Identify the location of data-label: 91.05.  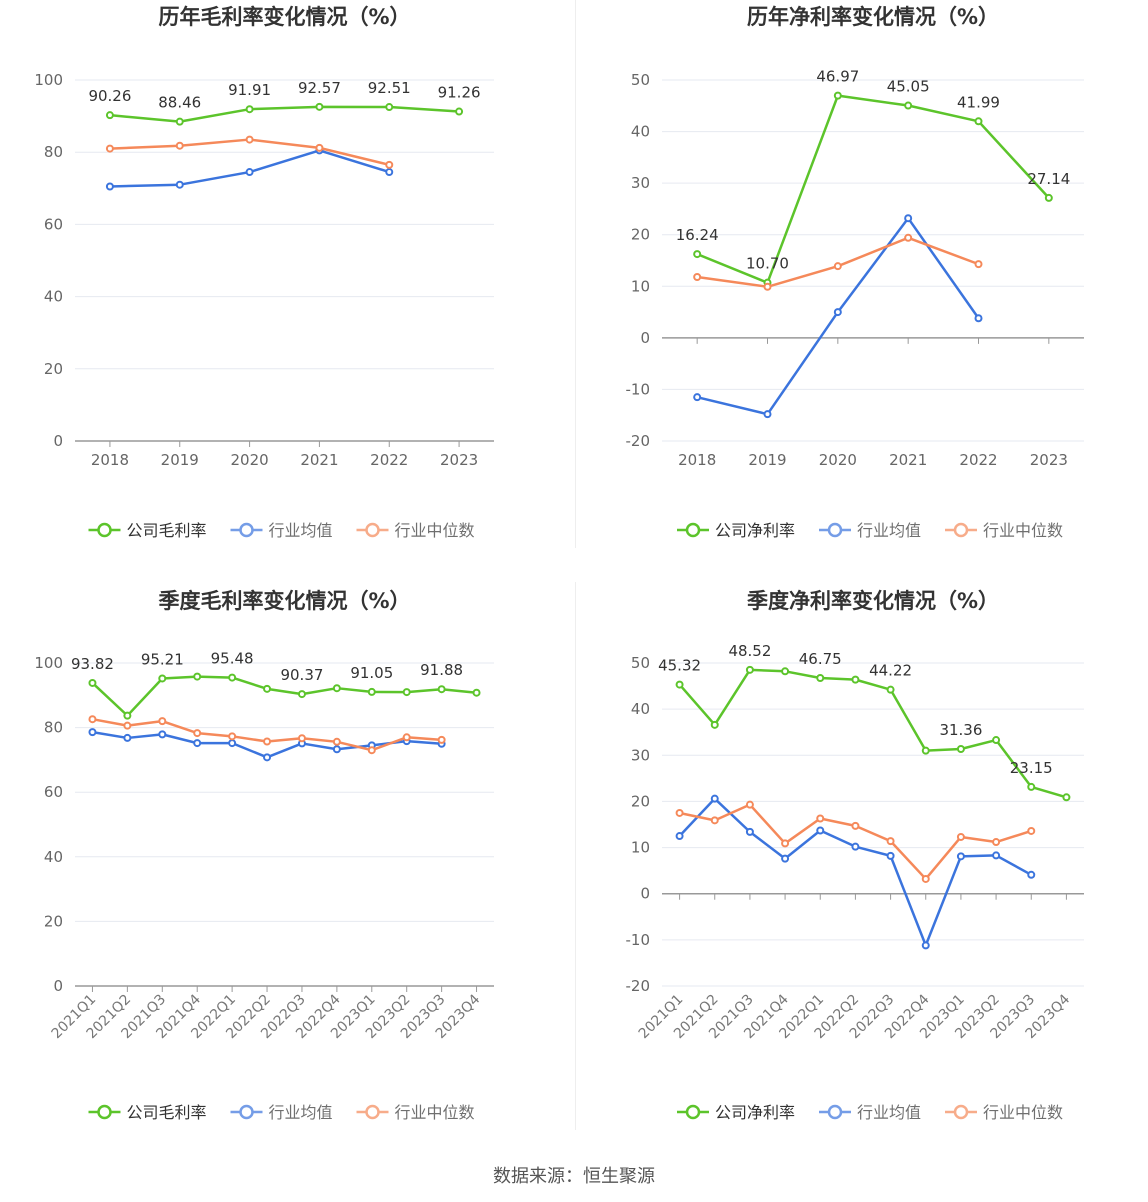
(371, 673).